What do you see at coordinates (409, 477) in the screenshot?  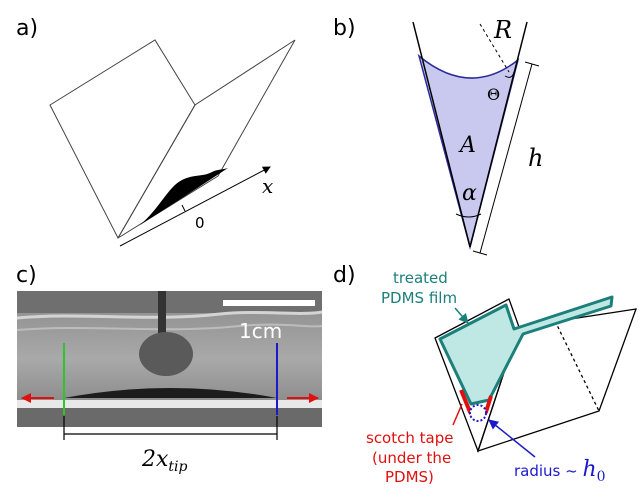 I see `tape-label-line3: PDMS)` at bounding box center [409, 477].